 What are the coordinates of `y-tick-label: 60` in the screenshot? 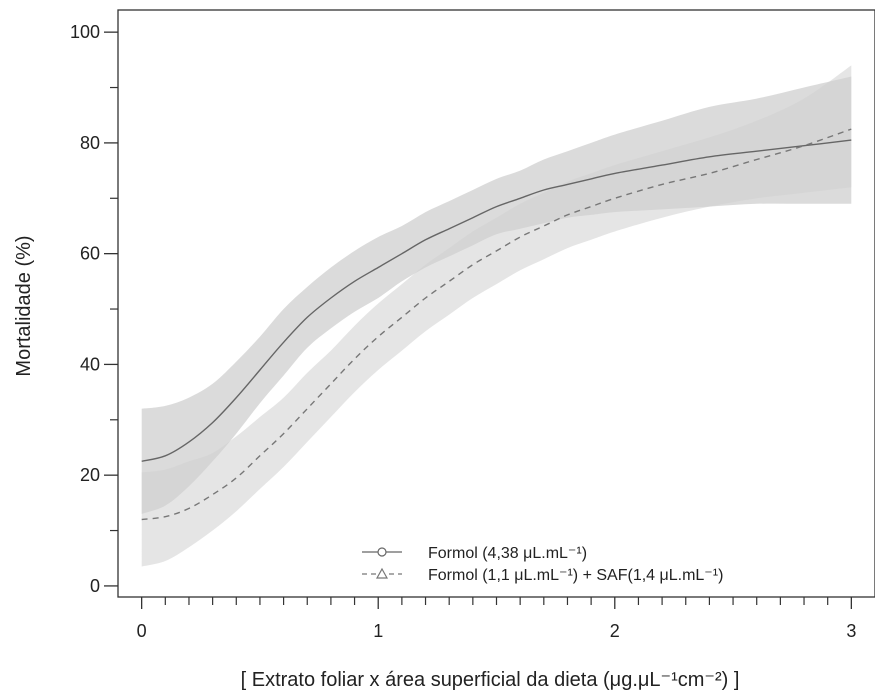 It's located at (90, 254).